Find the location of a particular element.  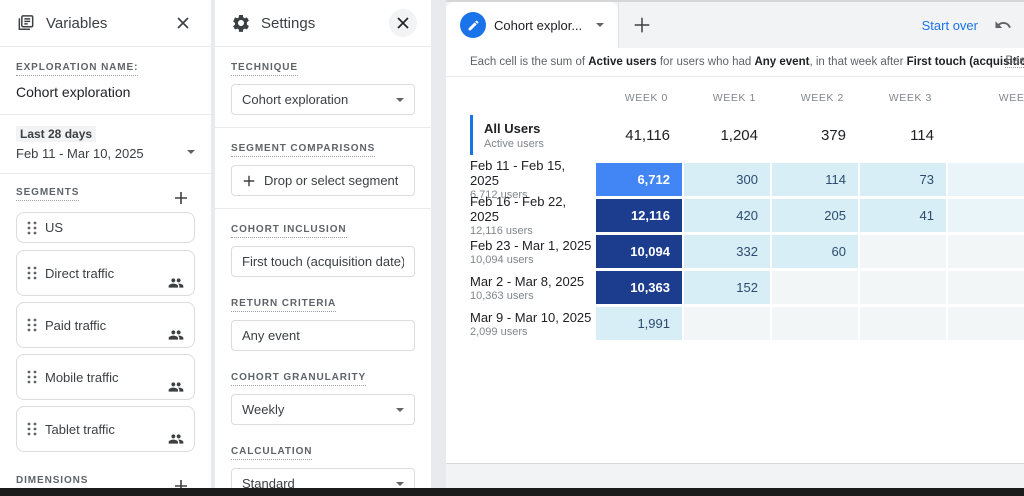

segment-chip: US is located at coordinates (105, 227).